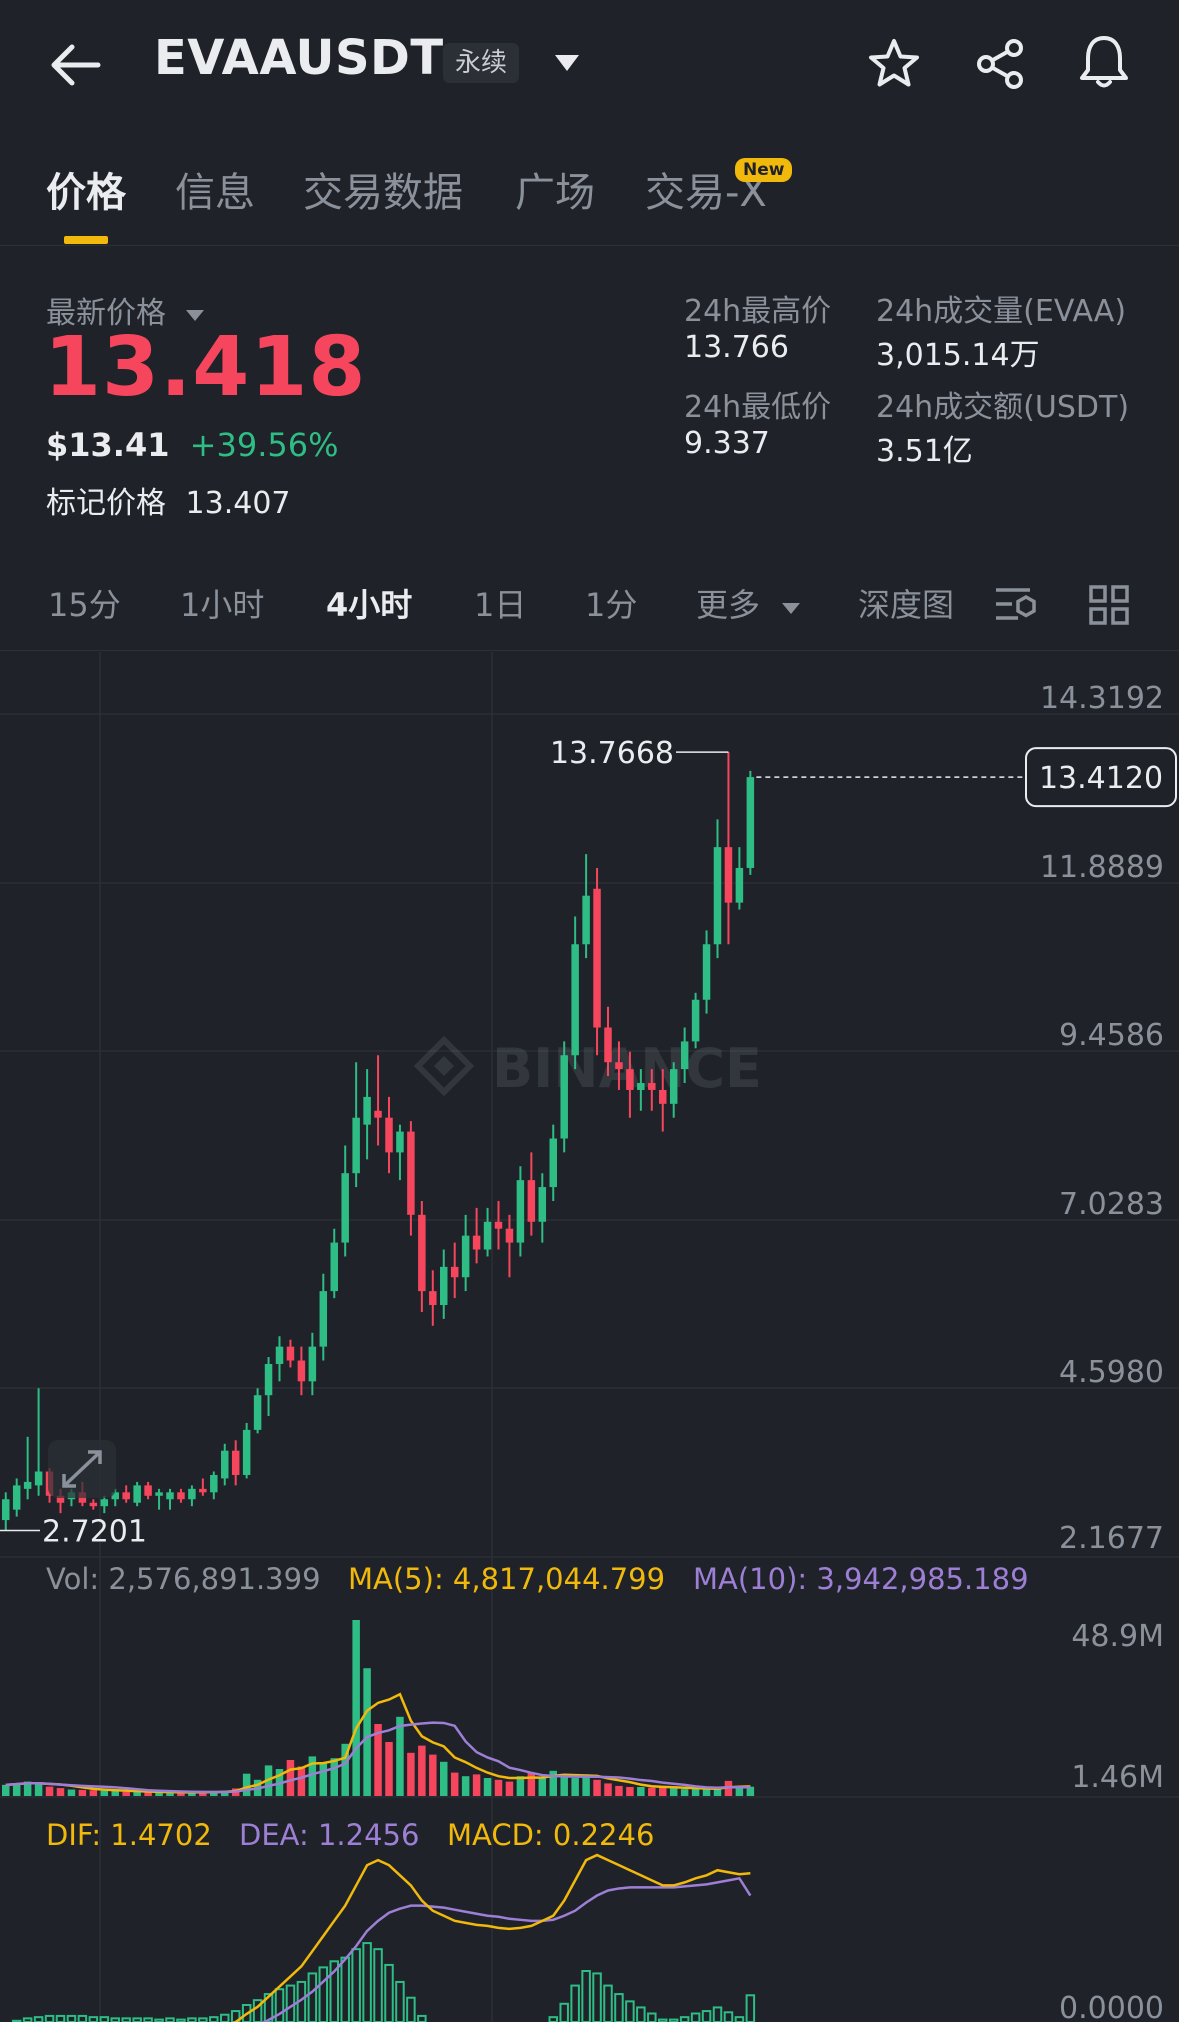 Image resolution: width=1179 pixels, height=2022 pixels. Describe the element at coordinates (238, 503) in the screenshot. I see `mark-price-value: 13.407` at that location.